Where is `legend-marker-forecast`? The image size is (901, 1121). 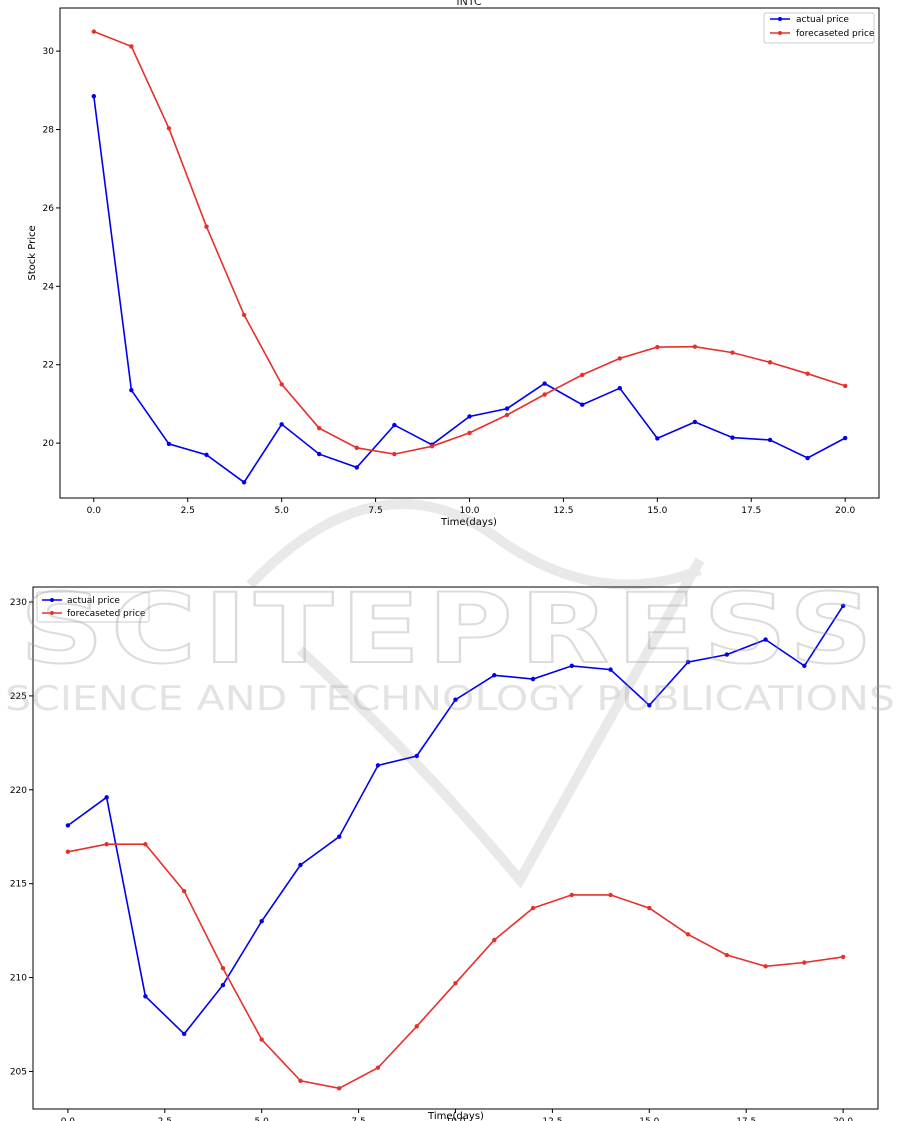
legend-marker-forecast is located at coordinates (780, 33).